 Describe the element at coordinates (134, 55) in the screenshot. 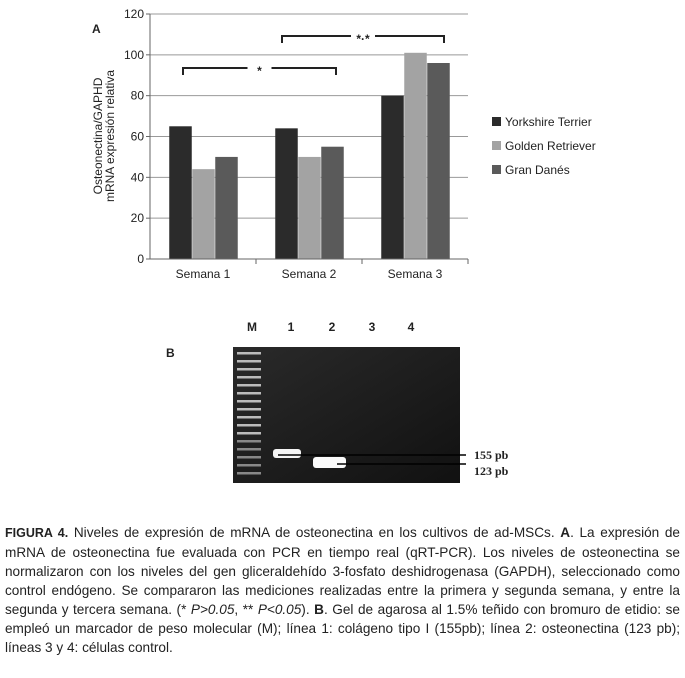

I see `y-tick-label: 100` at that location.